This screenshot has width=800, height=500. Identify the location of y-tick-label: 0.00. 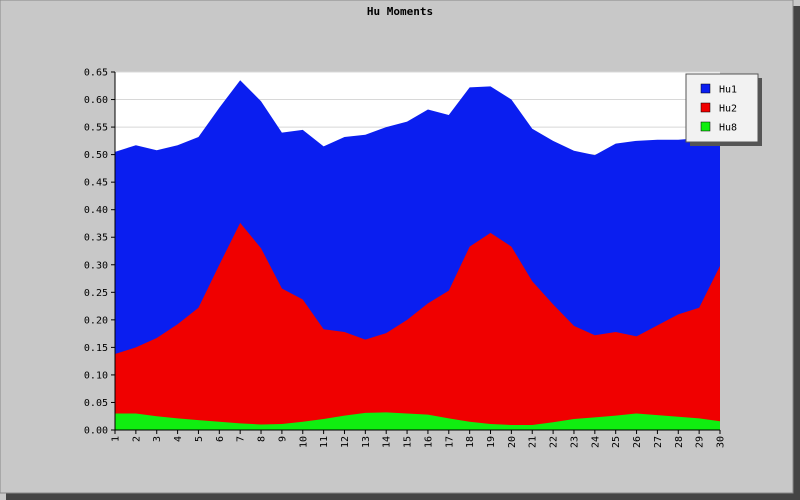
(96, 431).